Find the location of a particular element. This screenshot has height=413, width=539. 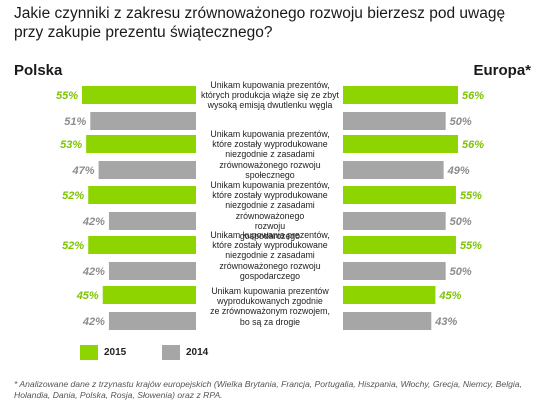

region-label-europa: Europa* is located at coordinates (502, 70).